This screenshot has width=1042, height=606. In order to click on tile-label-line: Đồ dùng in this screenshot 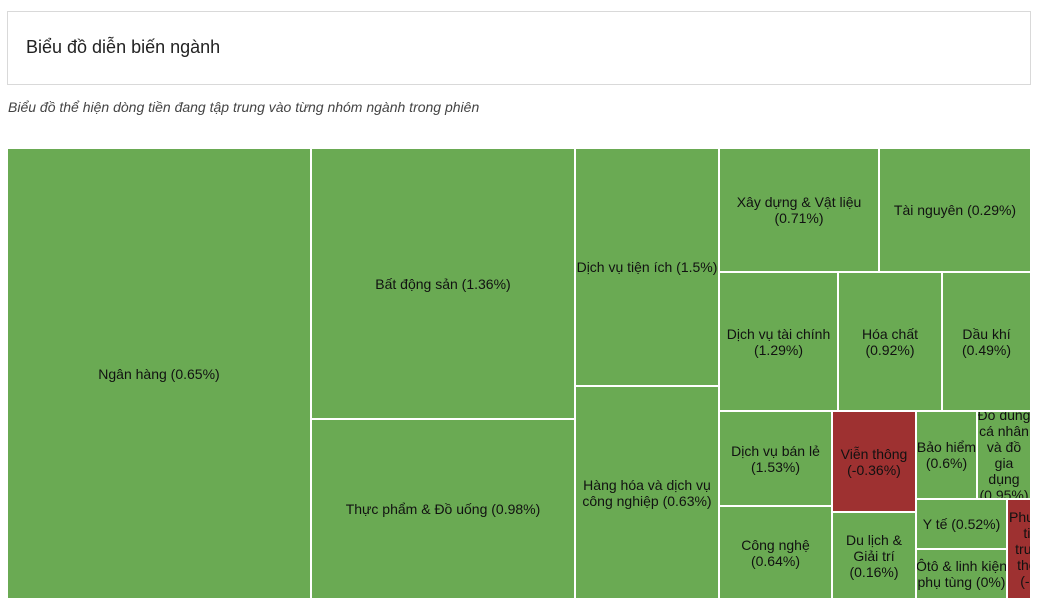, I will do `click(1004, 417)`.